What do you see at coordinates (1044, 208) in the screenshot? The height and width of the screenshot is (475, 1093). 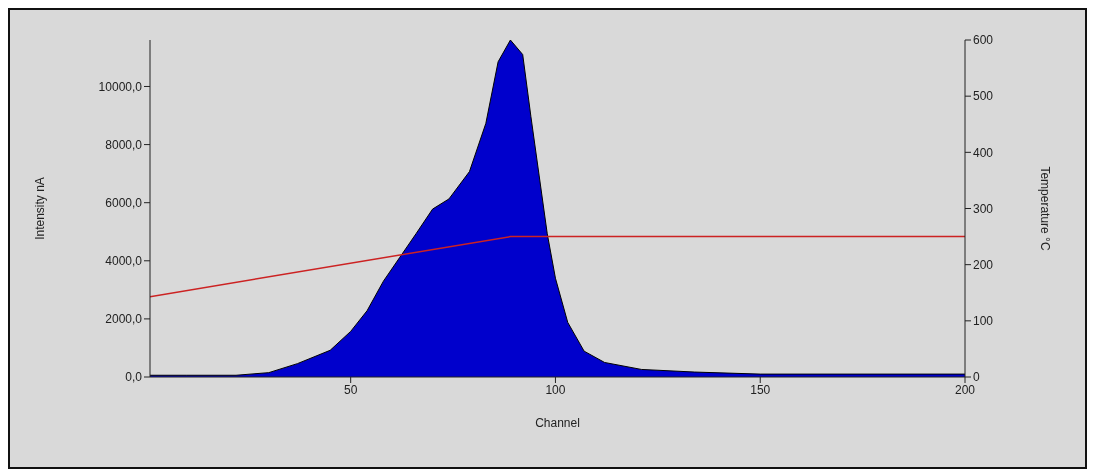 I see `y2-axis-title: Temperature °C` at bounding box center [1044, 208].